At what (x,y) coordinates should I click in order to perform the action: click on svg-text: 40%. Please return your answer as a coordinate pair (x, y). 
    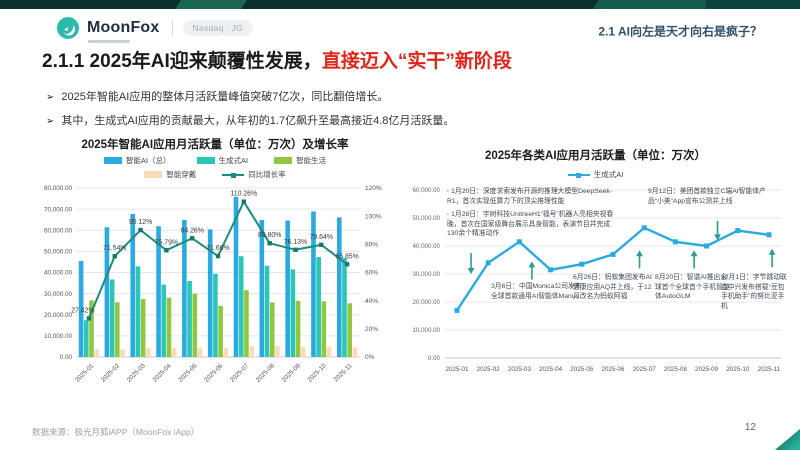
    Looking at the image, I should click on (371, 301).